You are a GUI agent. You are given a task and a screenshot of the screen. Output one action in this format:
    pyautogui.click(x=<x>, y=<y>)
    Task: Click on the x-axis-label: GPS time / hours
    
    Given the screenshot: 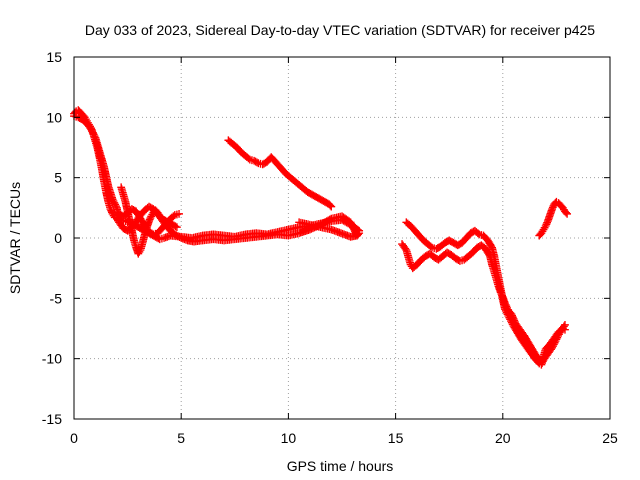 What is the action you would take?
    pyautogui.click(x=340, y=466)
    